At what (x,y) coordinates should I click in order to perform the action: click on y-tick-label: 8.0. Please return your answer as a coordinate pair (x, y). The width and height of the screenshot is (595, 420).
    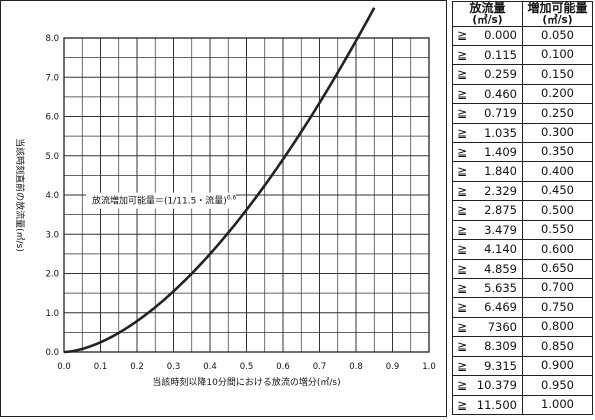
    Looking at the image, I should click on (52, 39).